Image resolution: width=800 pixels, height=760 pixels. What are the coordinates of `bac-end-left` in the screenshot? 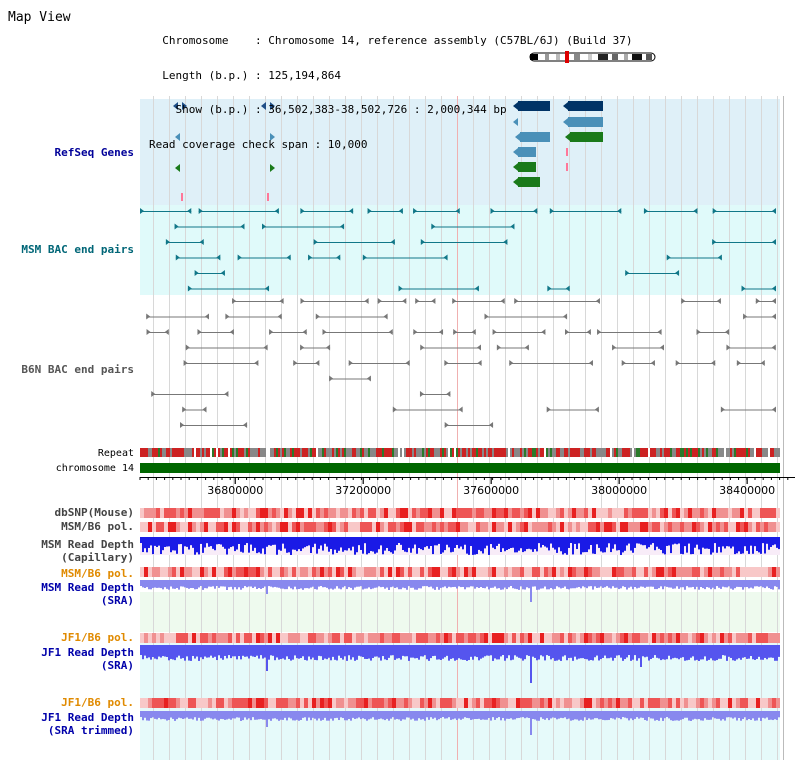 It's located at (433, 226).